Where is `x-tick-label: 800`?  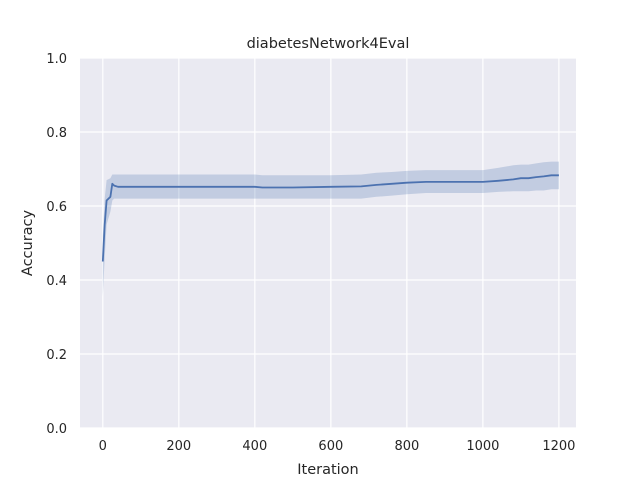
x-tick-label: 800 is located at coordinates (406, 446).